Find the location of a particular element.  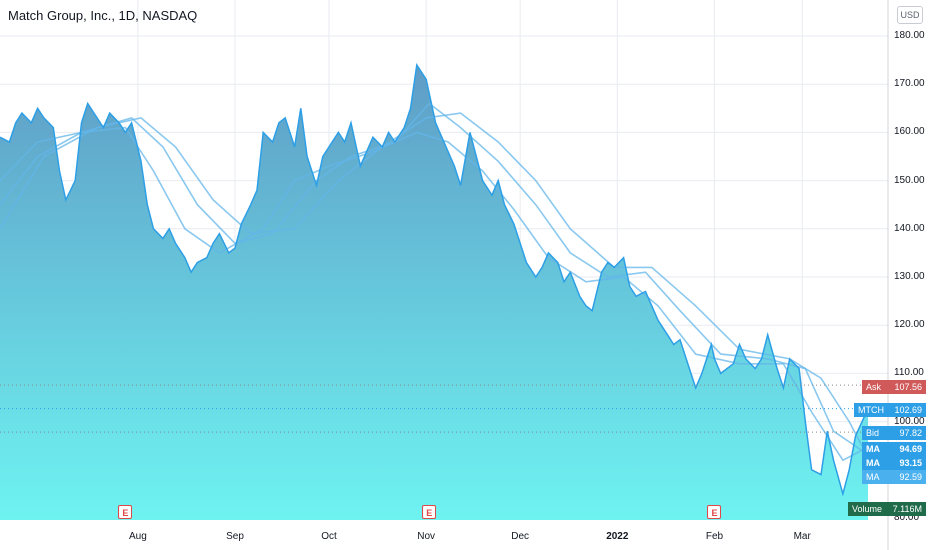

y-tick-label: 100.00 is located at coordinates (909, 421).